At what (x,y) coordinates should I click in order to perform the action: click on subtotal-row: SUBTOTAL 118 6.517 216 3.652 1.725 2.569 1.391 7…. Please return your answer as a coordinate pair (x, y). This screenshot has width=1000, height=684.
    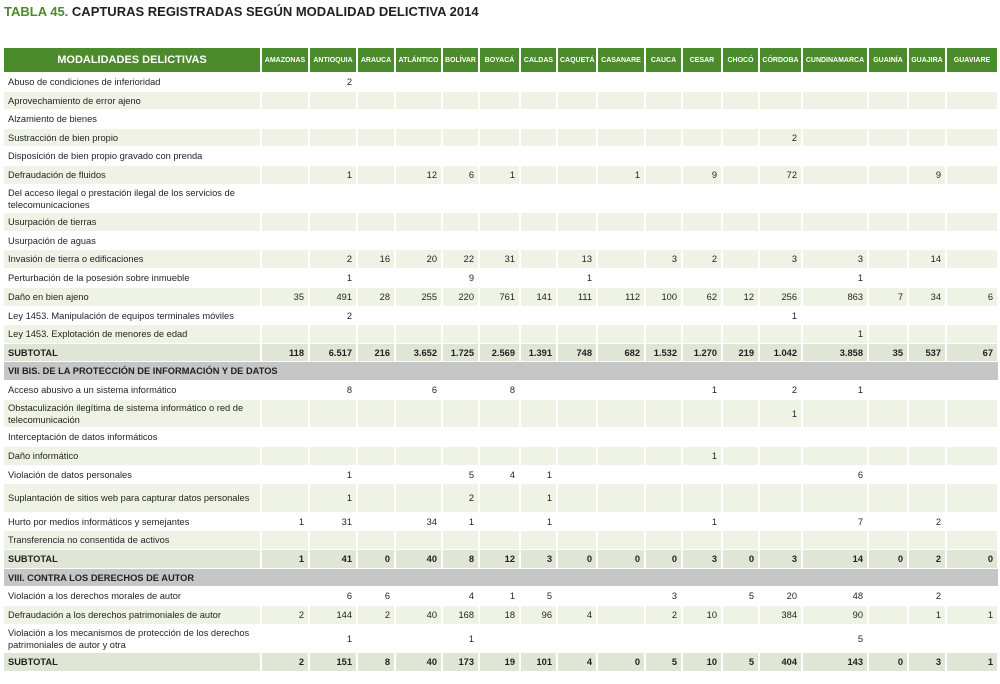
    Looking at the image, I should click on (501, 352).